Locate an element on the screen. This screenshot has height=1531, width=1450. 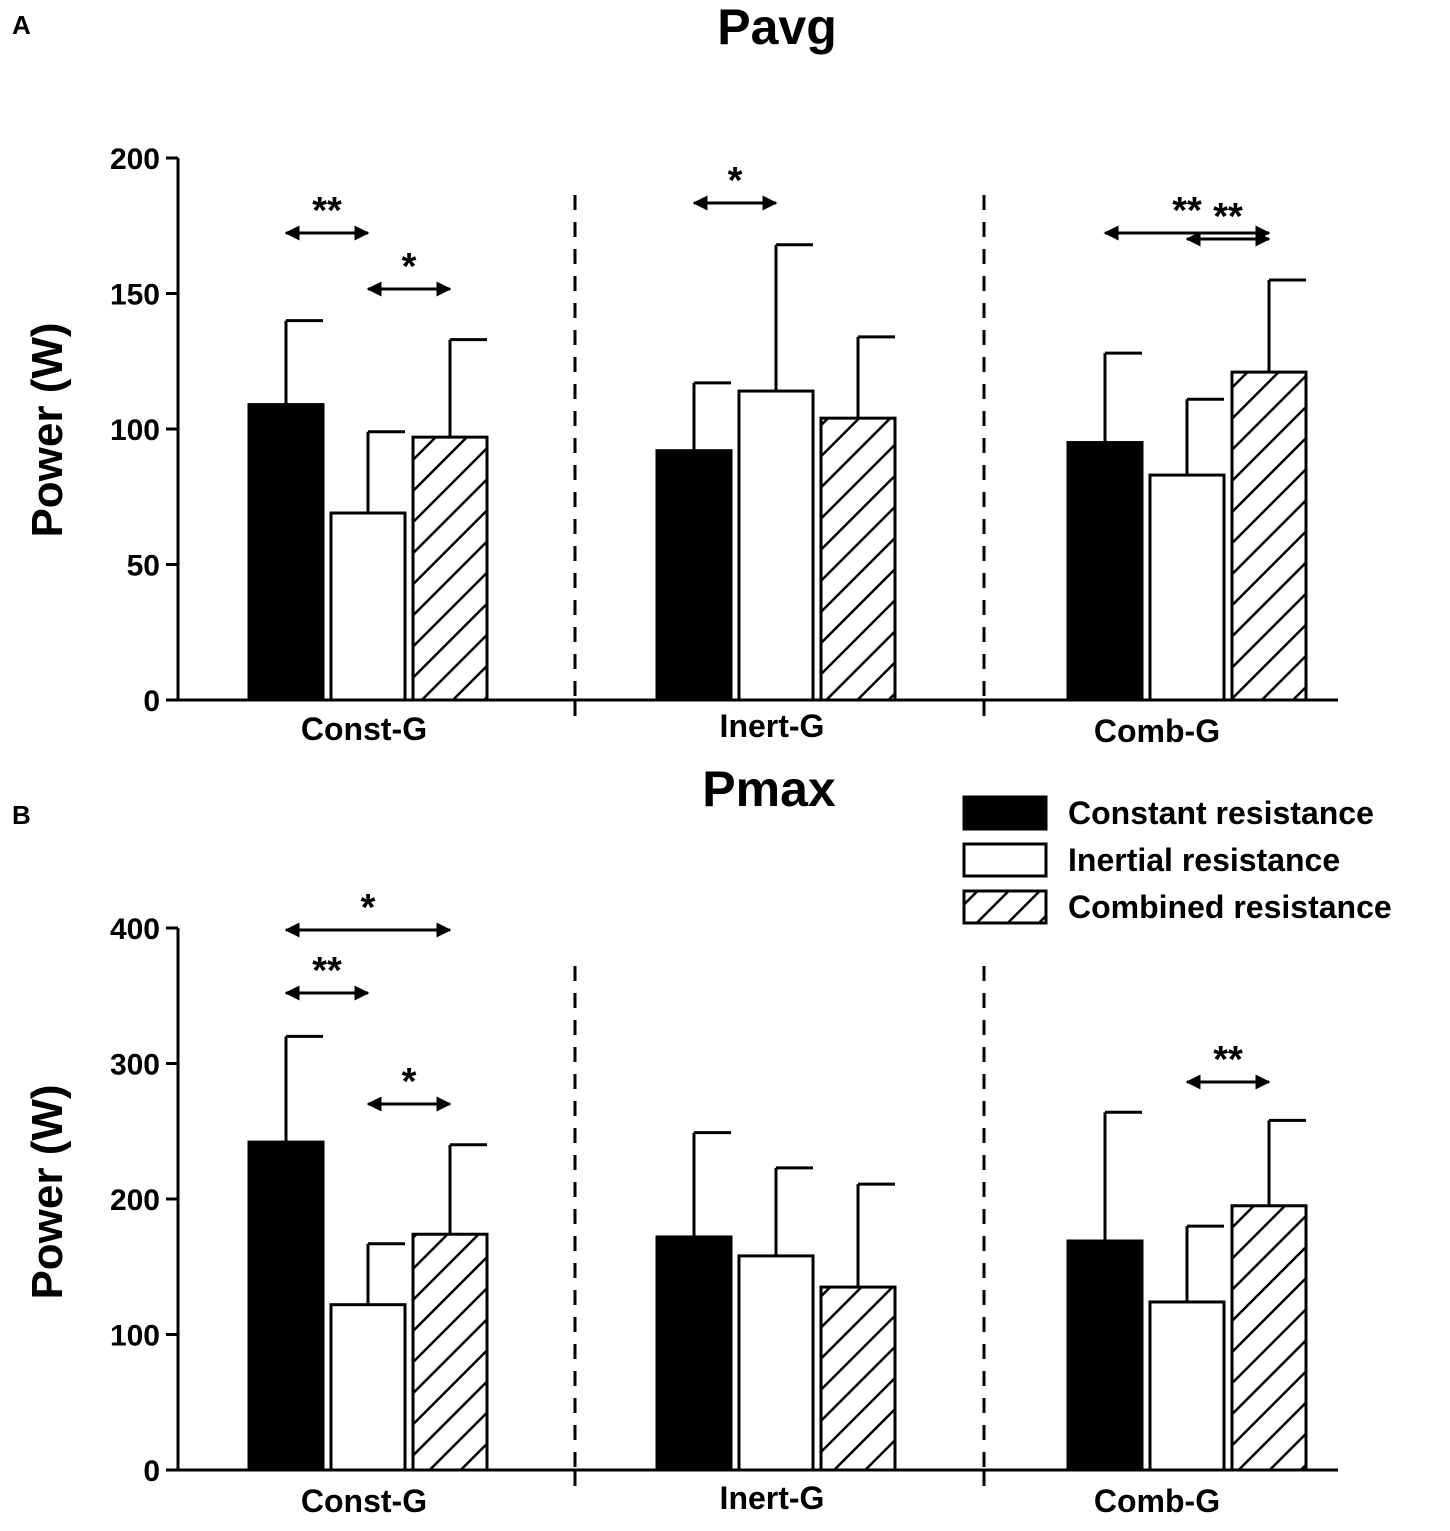
y-tick-label: 400 is located at coordinates (135, 929).